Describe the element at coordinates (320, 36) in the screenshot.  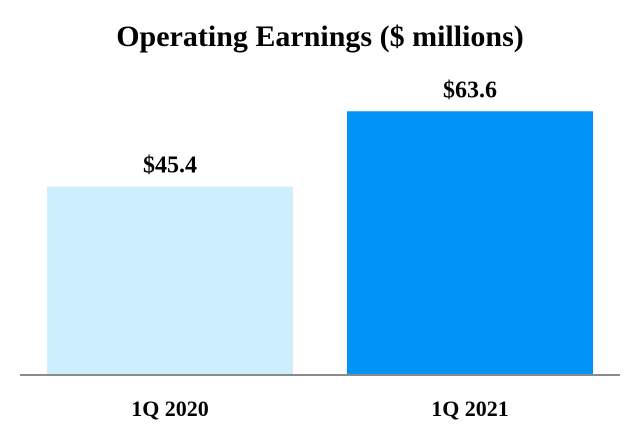
I see `chart-title: Operating Earnings ($ millions)` at that location.